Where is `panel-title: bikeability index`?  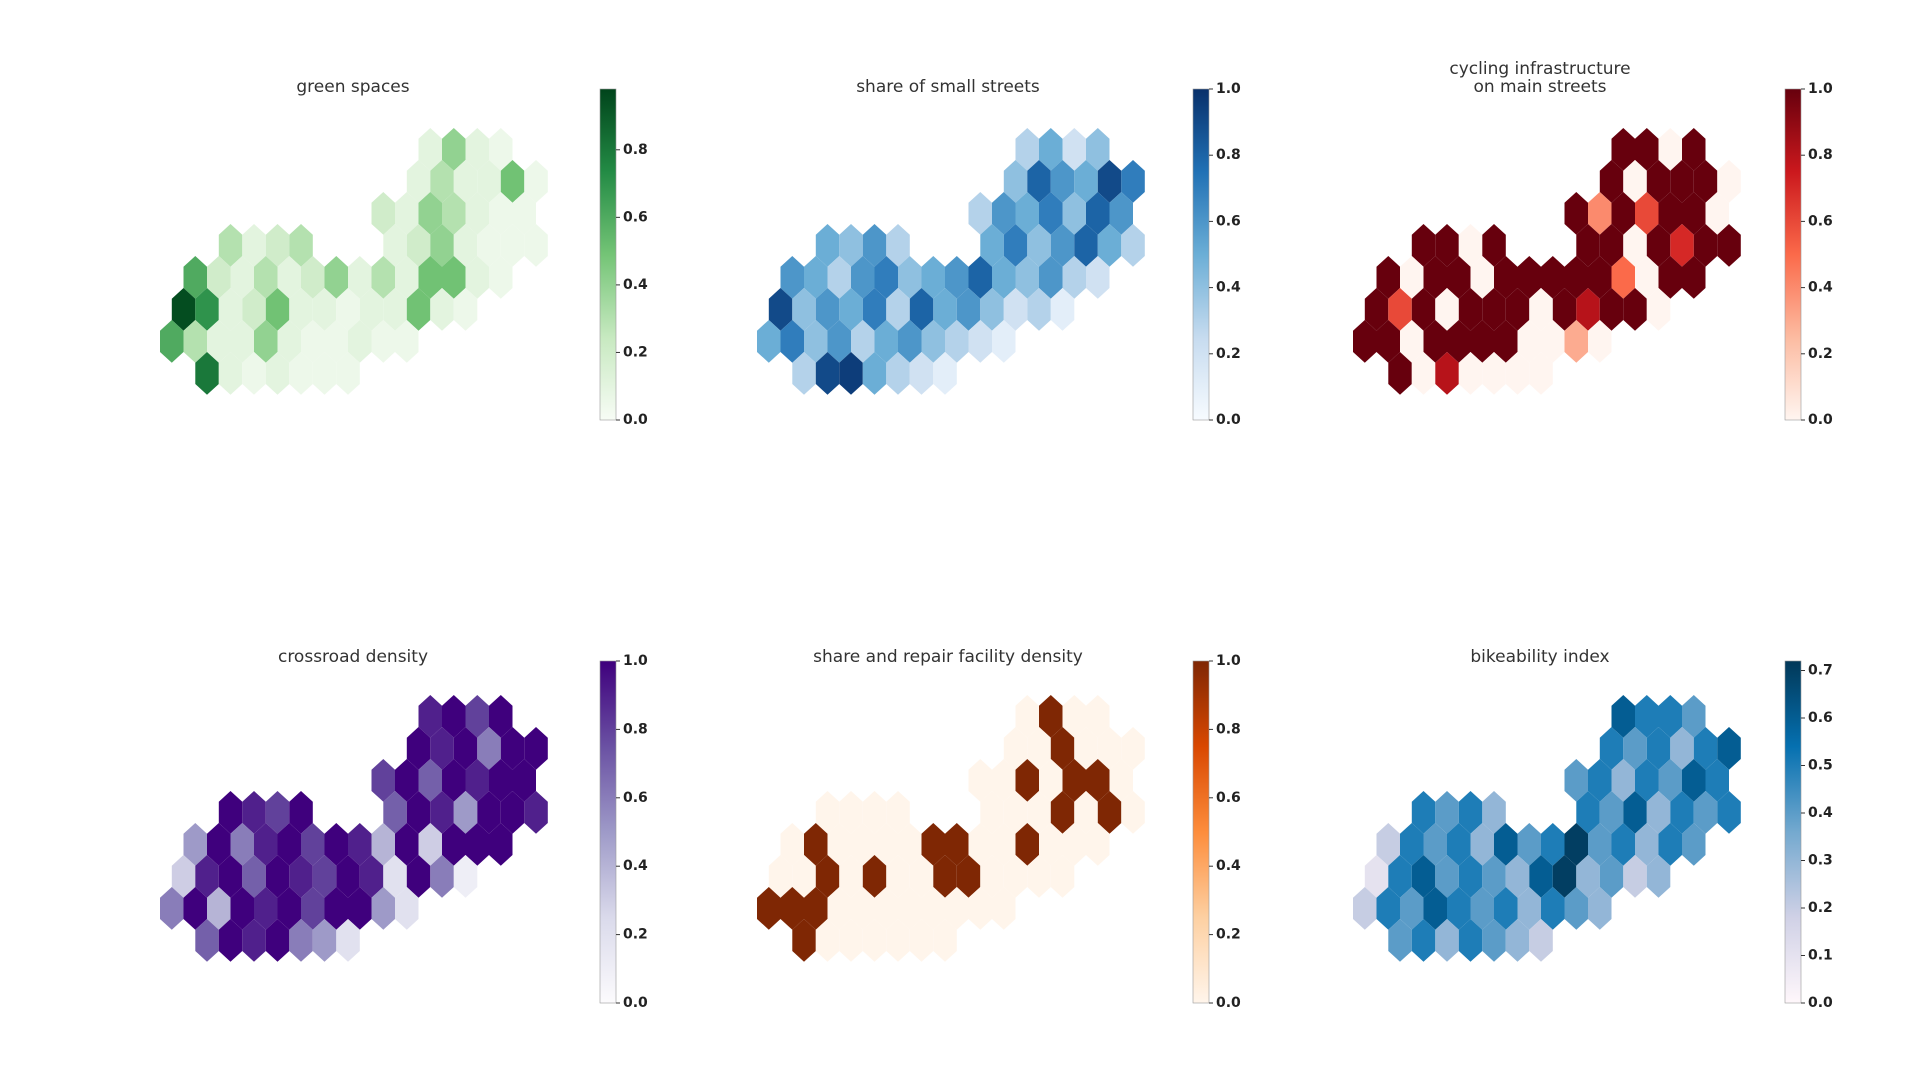
panel-title: bikeability index is located at coordinates (1539, 657).